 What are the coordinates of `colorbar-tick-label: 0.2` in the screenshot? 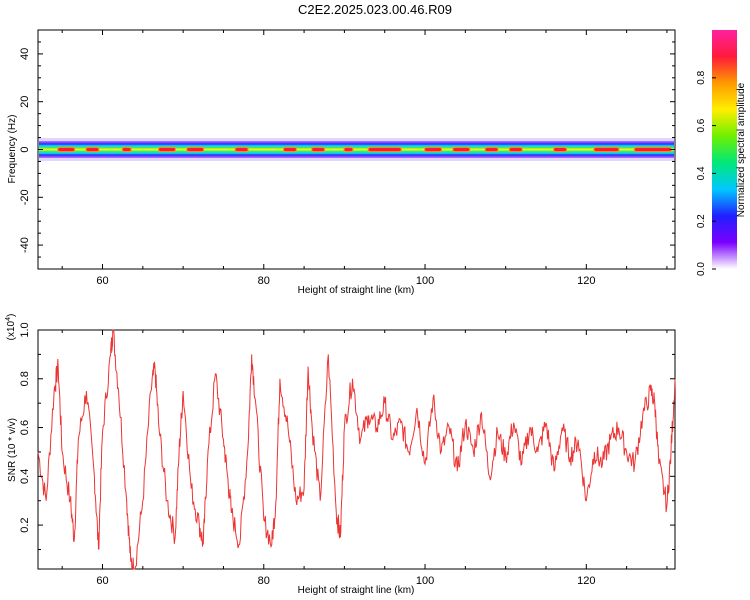 It's located at (701, 221).